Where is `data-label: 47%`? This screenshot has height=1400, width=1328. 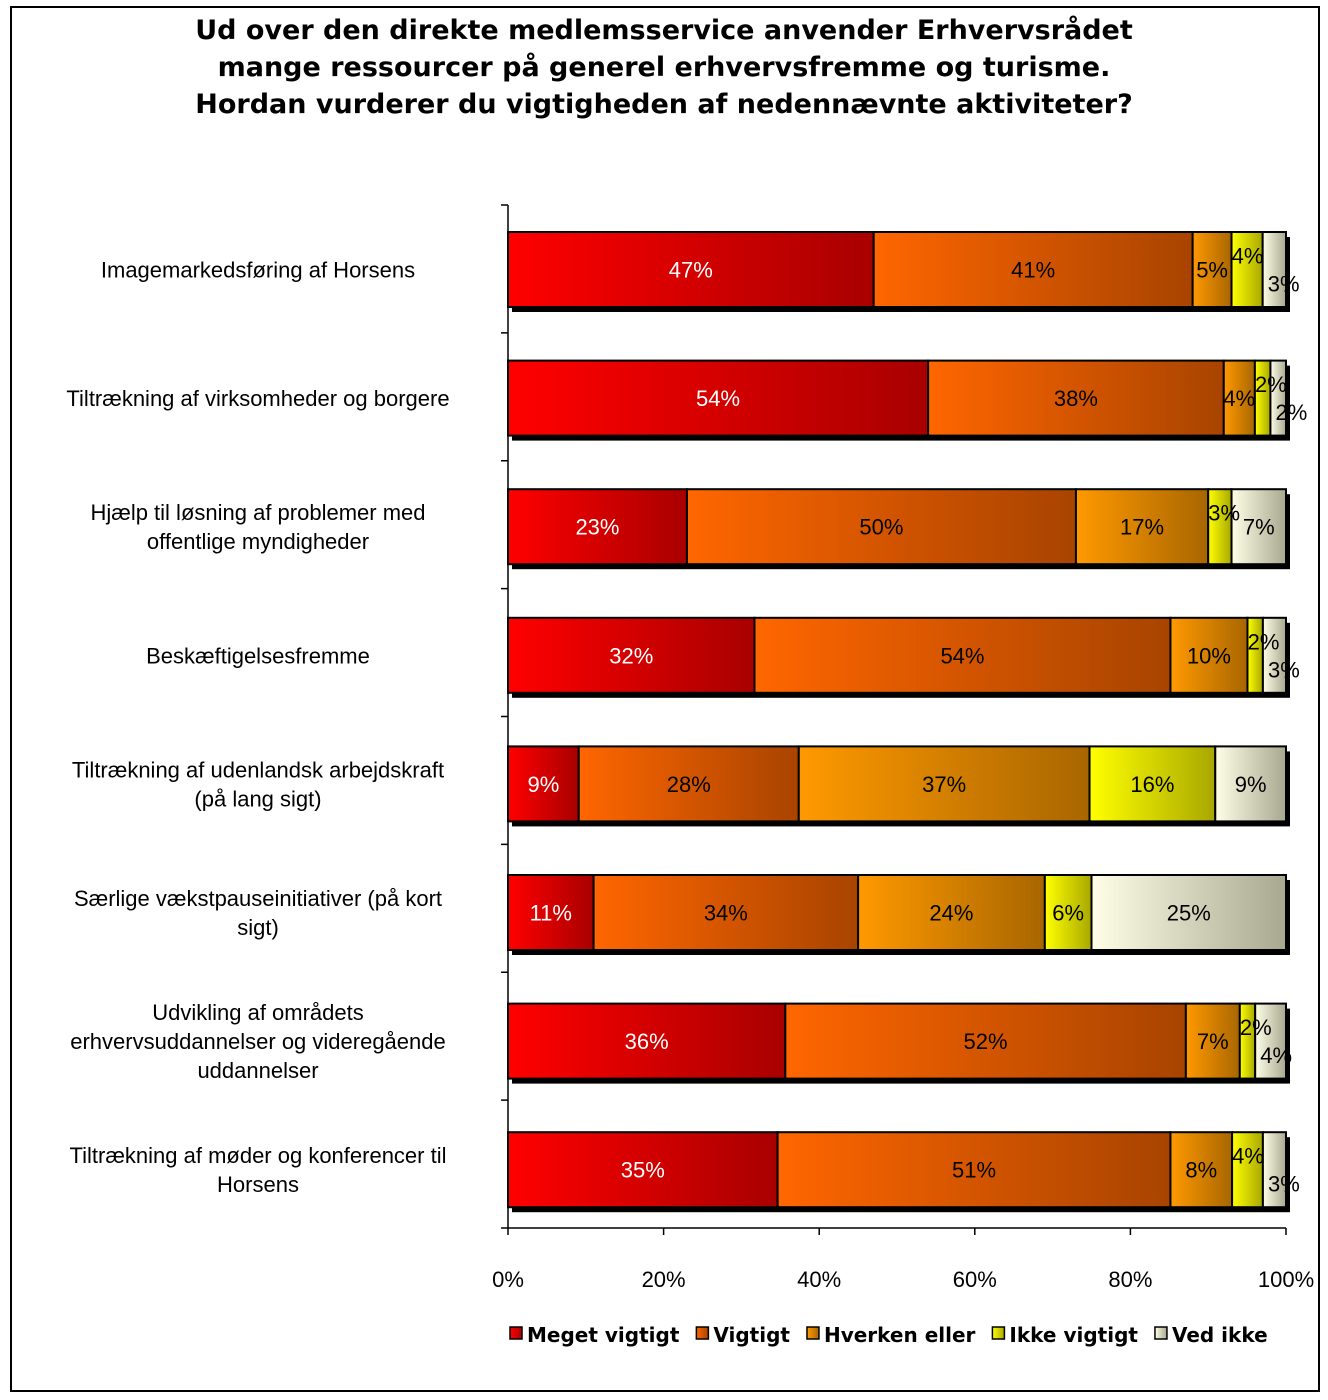
data-label: 47% is located at coordinates (691, 270).